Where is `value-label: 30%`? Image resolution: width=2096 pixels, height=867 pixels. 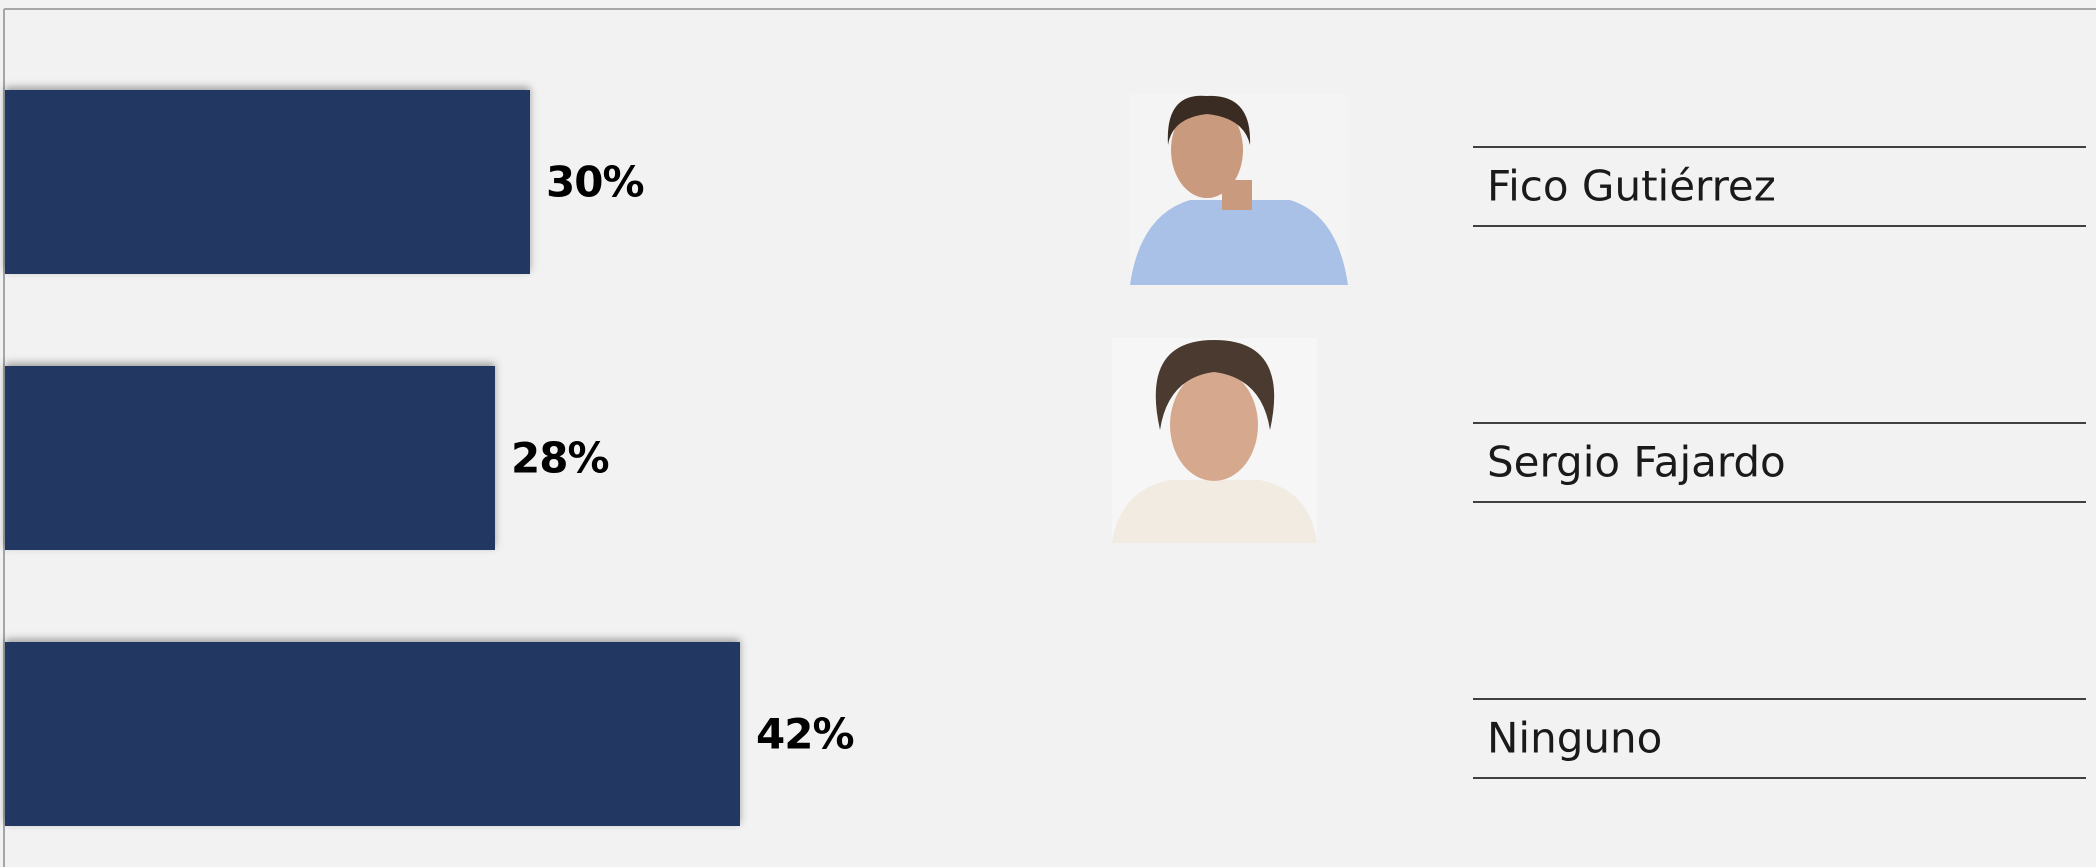
value-label: 30% is located at coordinates (595, 182).